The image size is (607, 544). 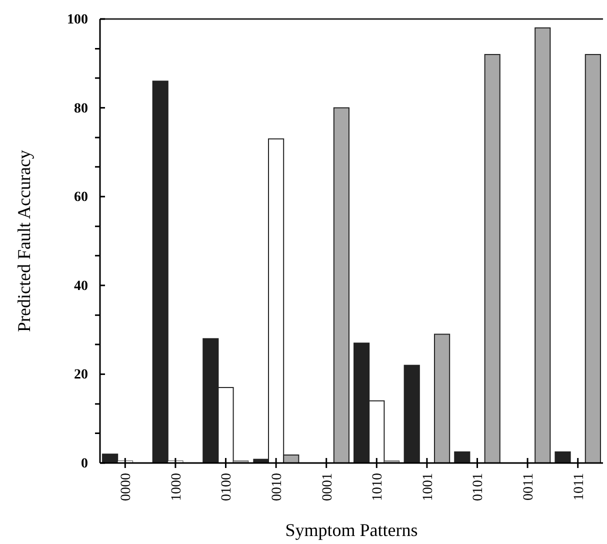 What do you see at coordinates (428, 487) in the screenshot?
I see `x-tick-label: 1001` at bounding box center [428, 487].